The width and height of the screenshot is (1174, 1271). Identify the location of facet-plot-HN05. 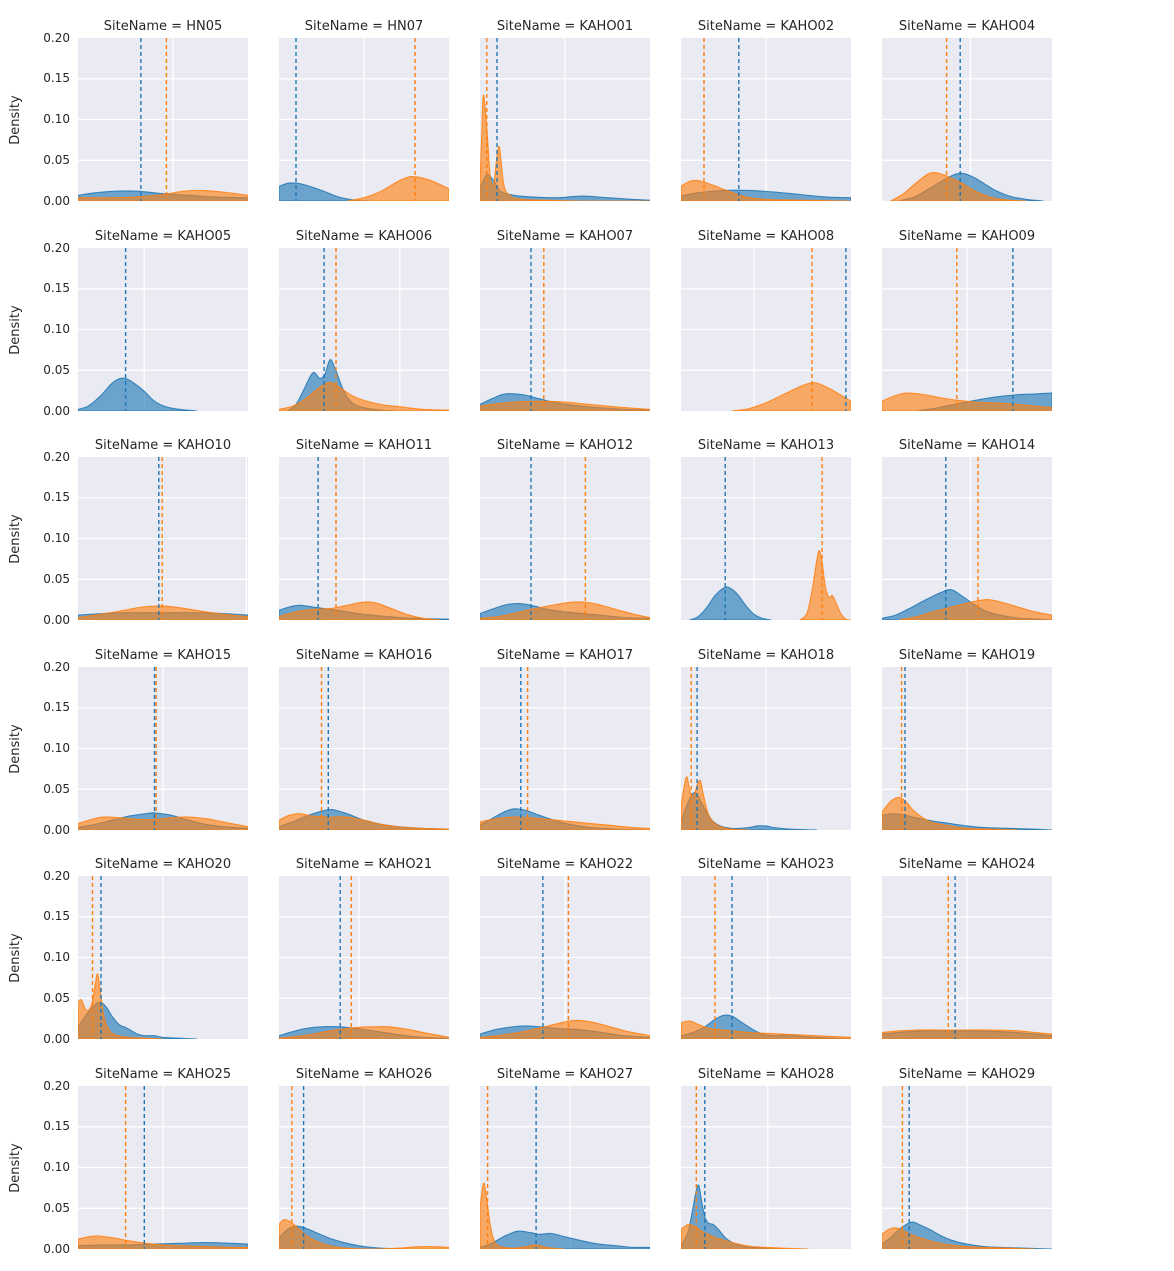
(163, 119).